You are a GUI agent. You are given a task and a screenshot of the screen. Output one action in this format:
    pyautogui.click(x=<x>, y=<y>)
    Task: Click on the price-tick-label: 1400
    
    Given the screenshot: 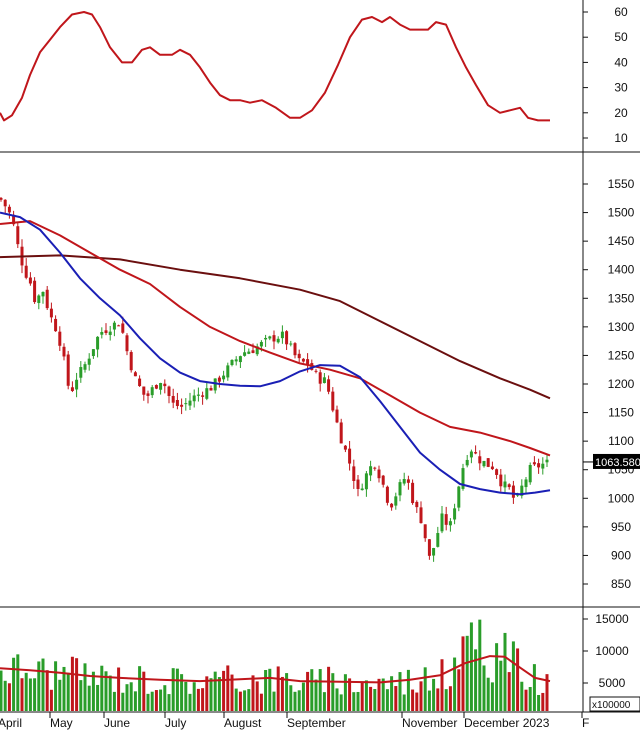 What is the action you would take?
    pyautogui.click(x=621, y=270)
    